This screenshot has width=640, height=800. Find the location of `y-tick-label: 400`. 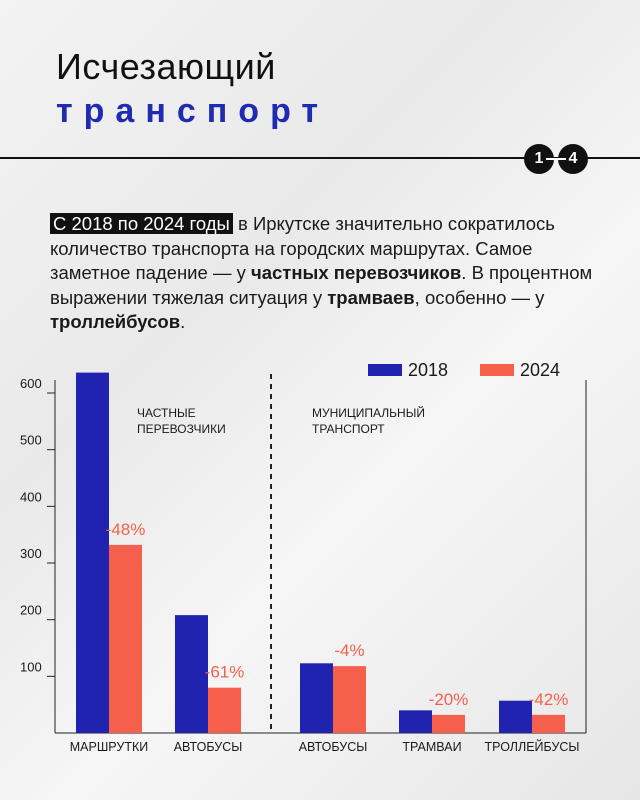

y-tick-label: 400 is located at coordinates (31, 496).